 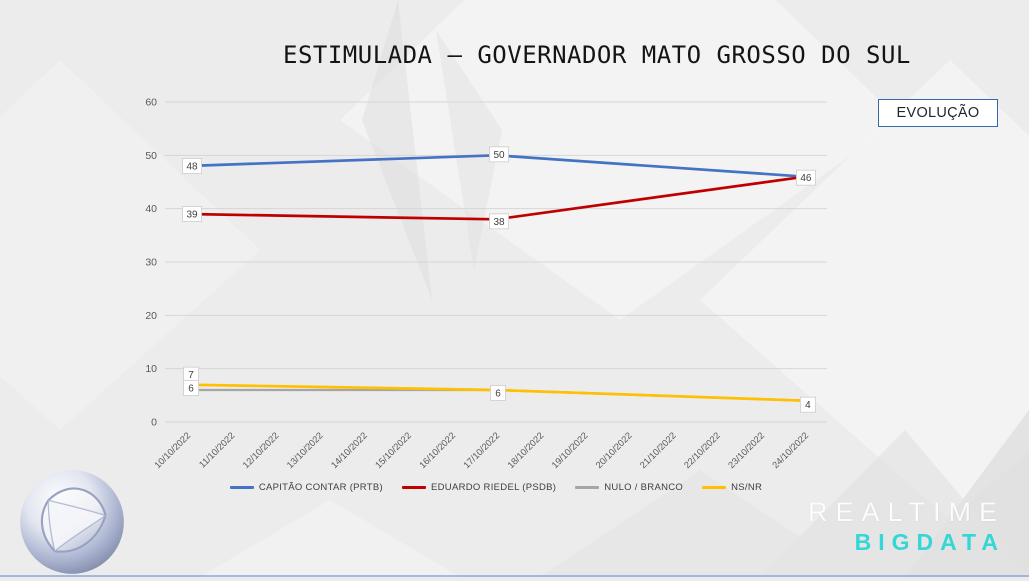 What do you see at coordinates (173, 450) in the screenshot?
I see `x-axis-tick-label: 10/10/2022` at bounding box center [173, 450].